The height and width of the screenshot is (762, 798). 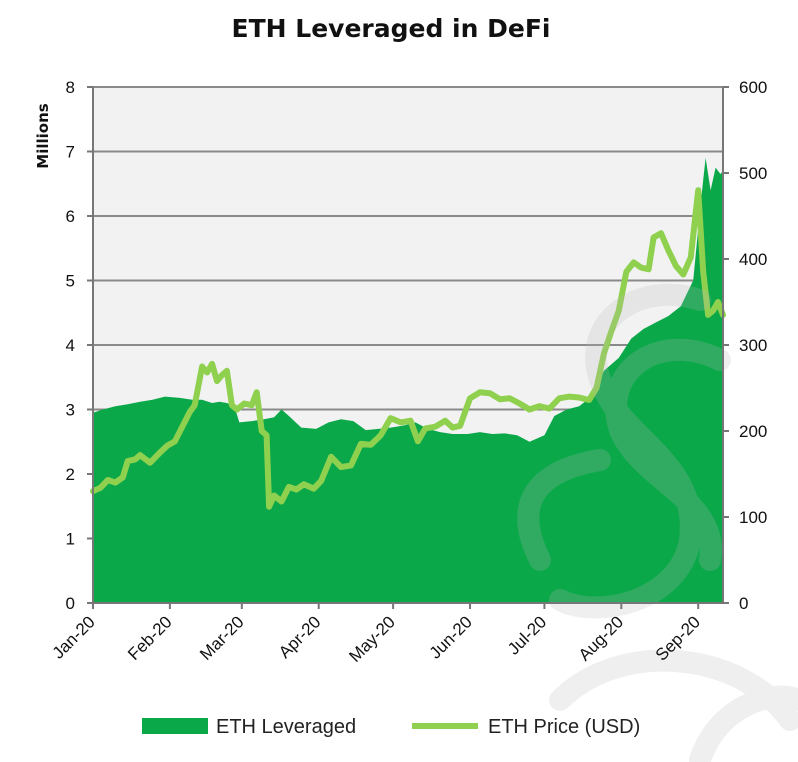 I want to click on y-right-tick-label: 600, so click(x=753, y=87).